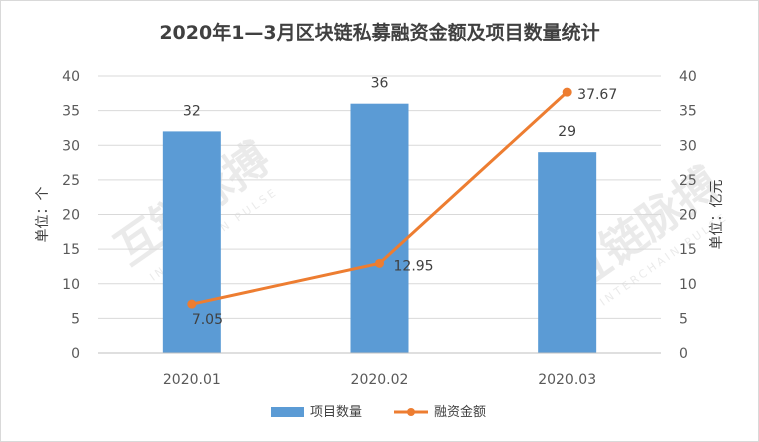 Image resolution: width=759 pixels, height=442 pixels. What do you see at coordinates (688, 112) in the screenshot?
I see `y-right-tick-label: 35` at bounding box center [688, 112].